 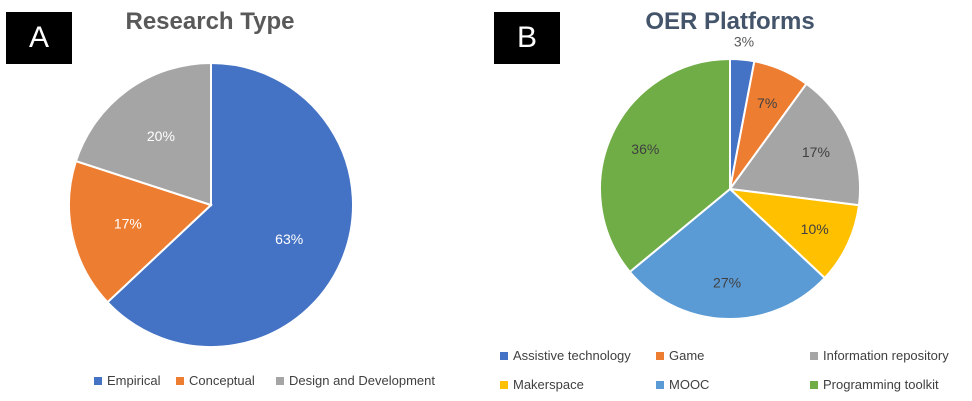 What do you see at coordinates (815, 229) in the screenshot?
I see `chart-1-data-label: 10%` at bounding box center [815, 229].